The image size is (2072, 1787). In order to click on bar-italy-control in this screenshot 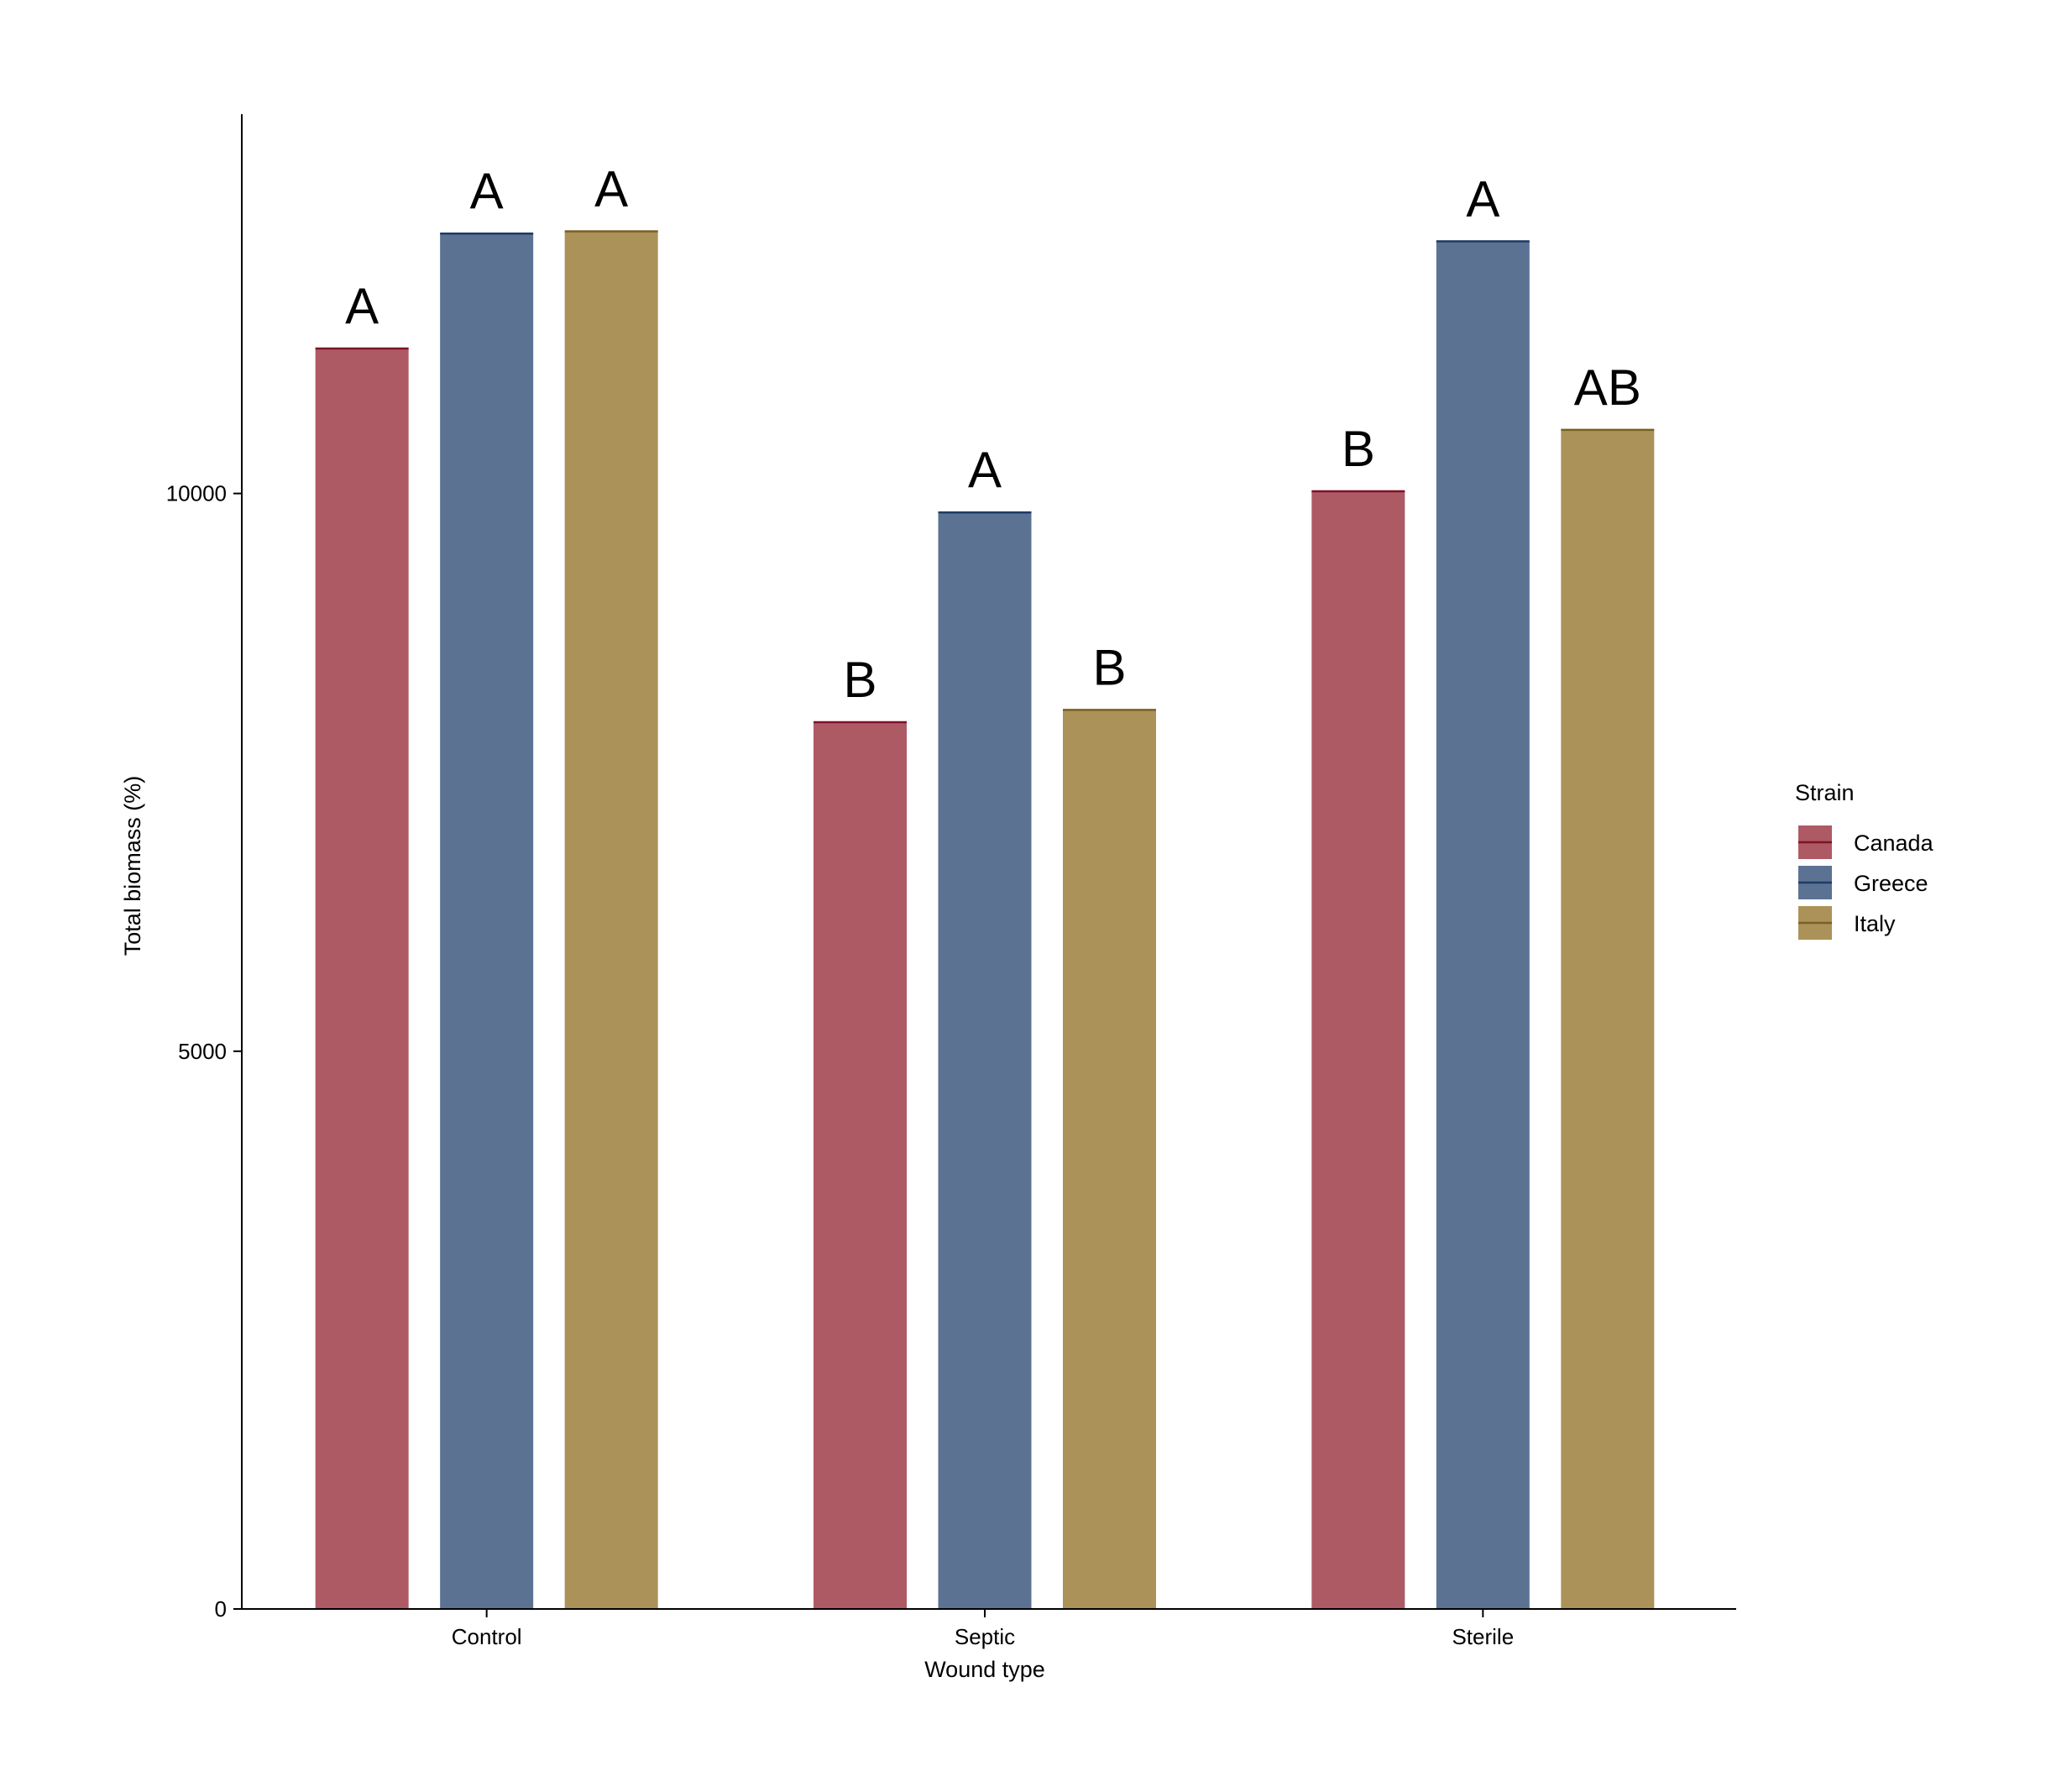, I will do `click(611, 920)`.